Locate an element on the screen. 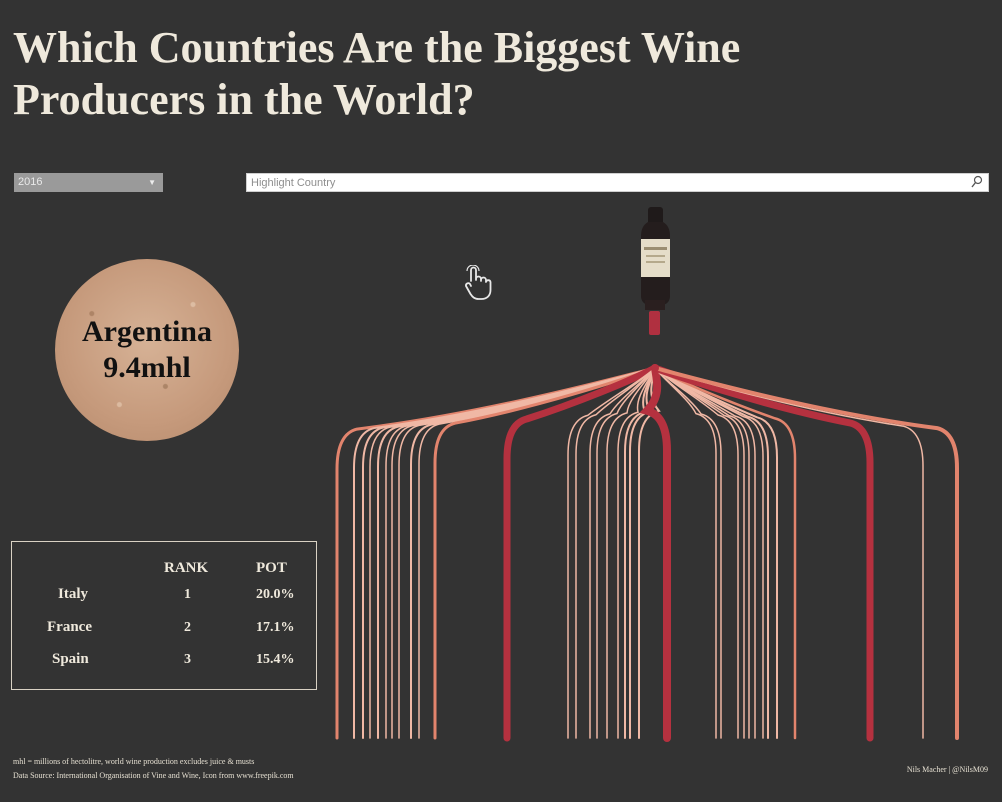 This screenshot has height=802, width=1002. table-row-pot: 15.4% is located at coordinates (275, 659).